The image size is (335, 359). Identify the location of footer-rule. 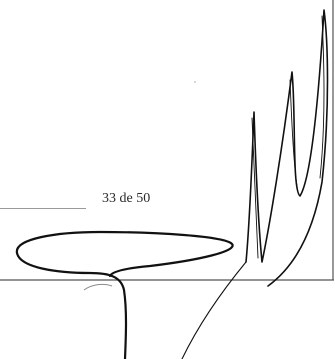
(43, 208).